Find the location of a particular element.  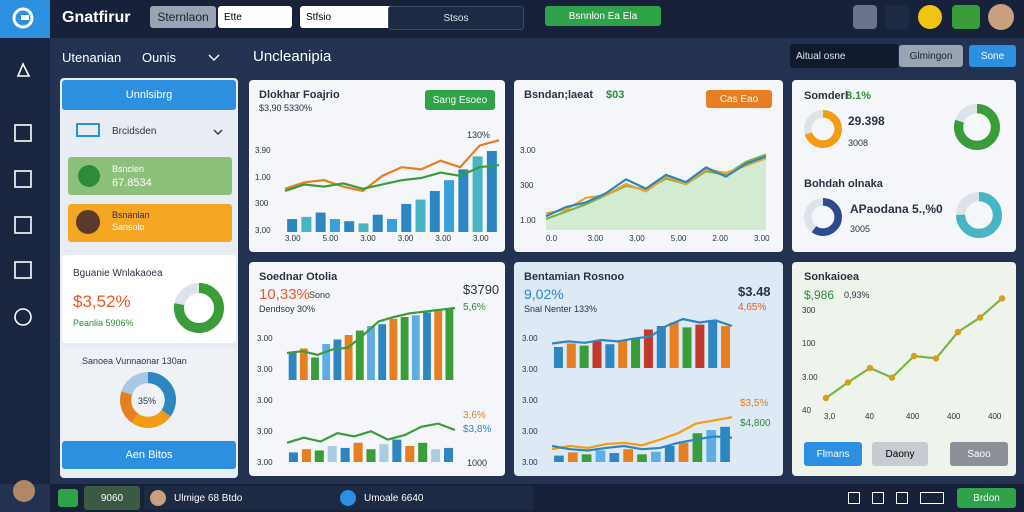

button: Saoo is located at coordinates (979, 454).